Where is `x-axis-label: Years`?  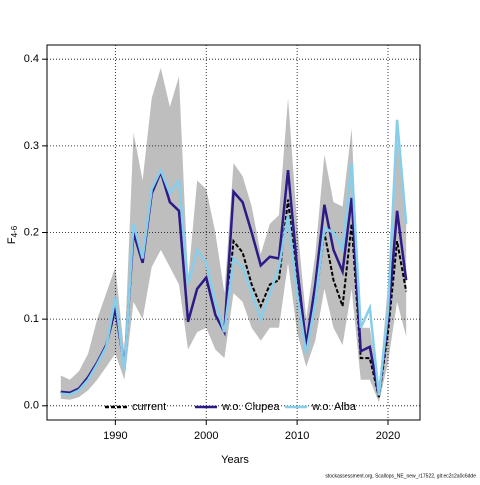 x-axis-label: Years is located at coordinates (235, 460).